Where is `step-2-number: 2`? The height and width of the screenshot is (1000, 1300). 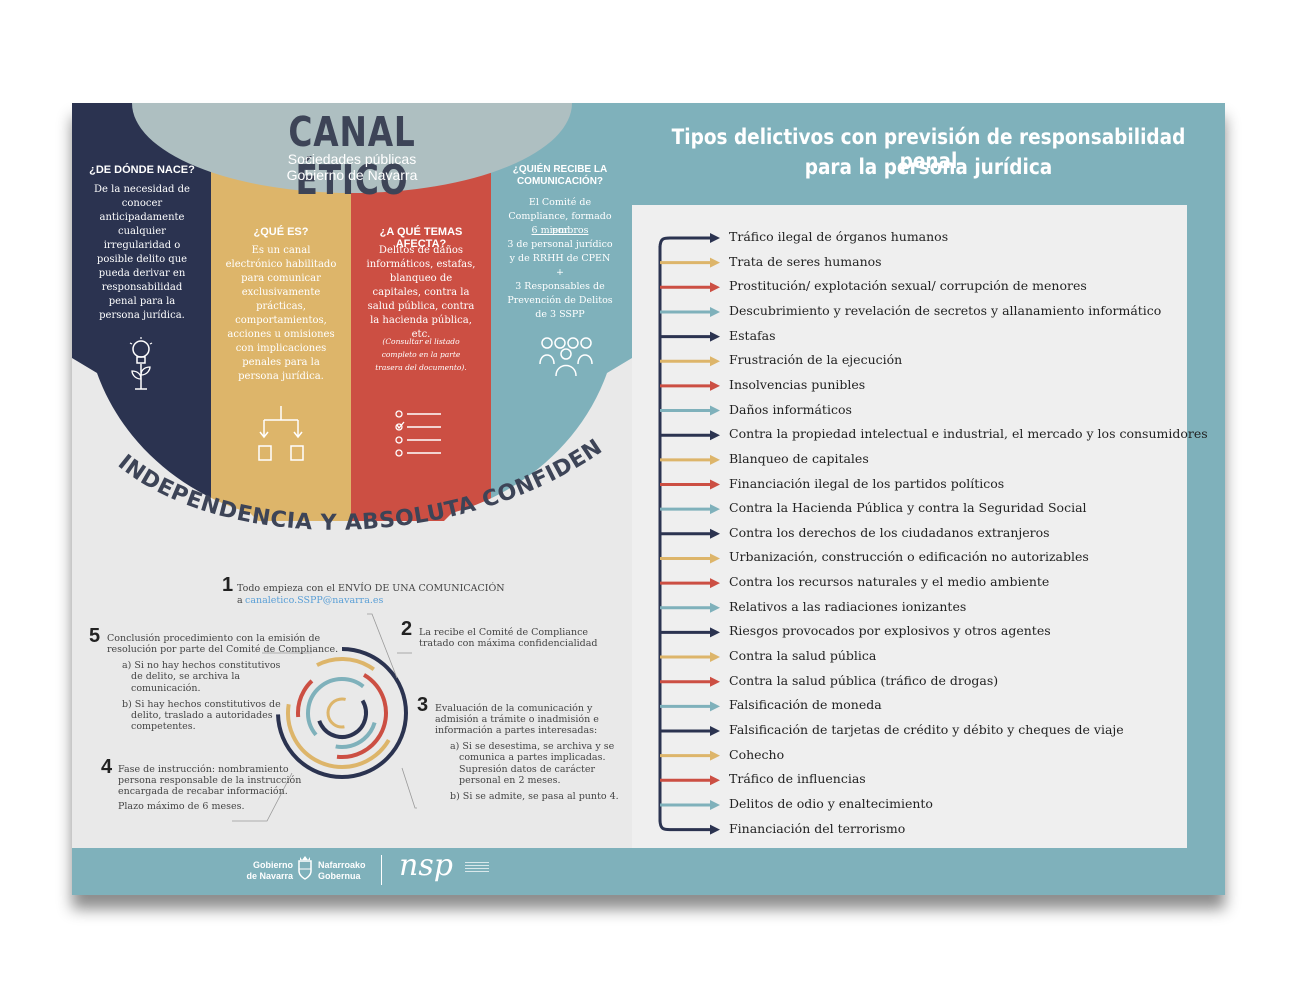 step-2-number: 2 is located at coordinates (407, 629).